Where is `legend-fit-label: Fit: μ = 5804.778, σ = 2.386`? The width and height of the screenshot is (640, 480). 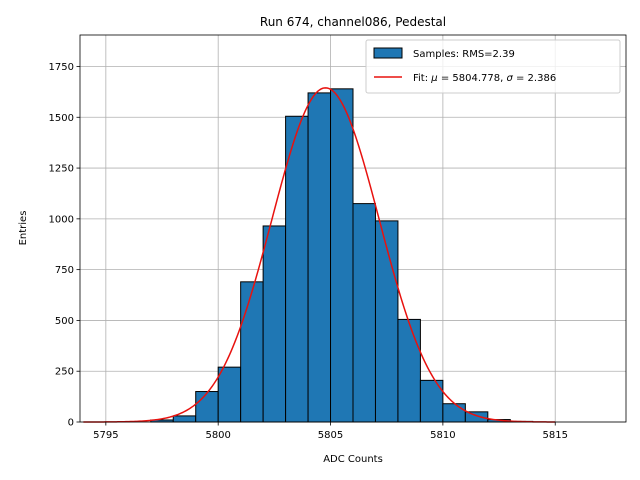 legend-fit-label: Fit: μ = 5804.778, σ = 2.386 is located at coordinates (484, 78).